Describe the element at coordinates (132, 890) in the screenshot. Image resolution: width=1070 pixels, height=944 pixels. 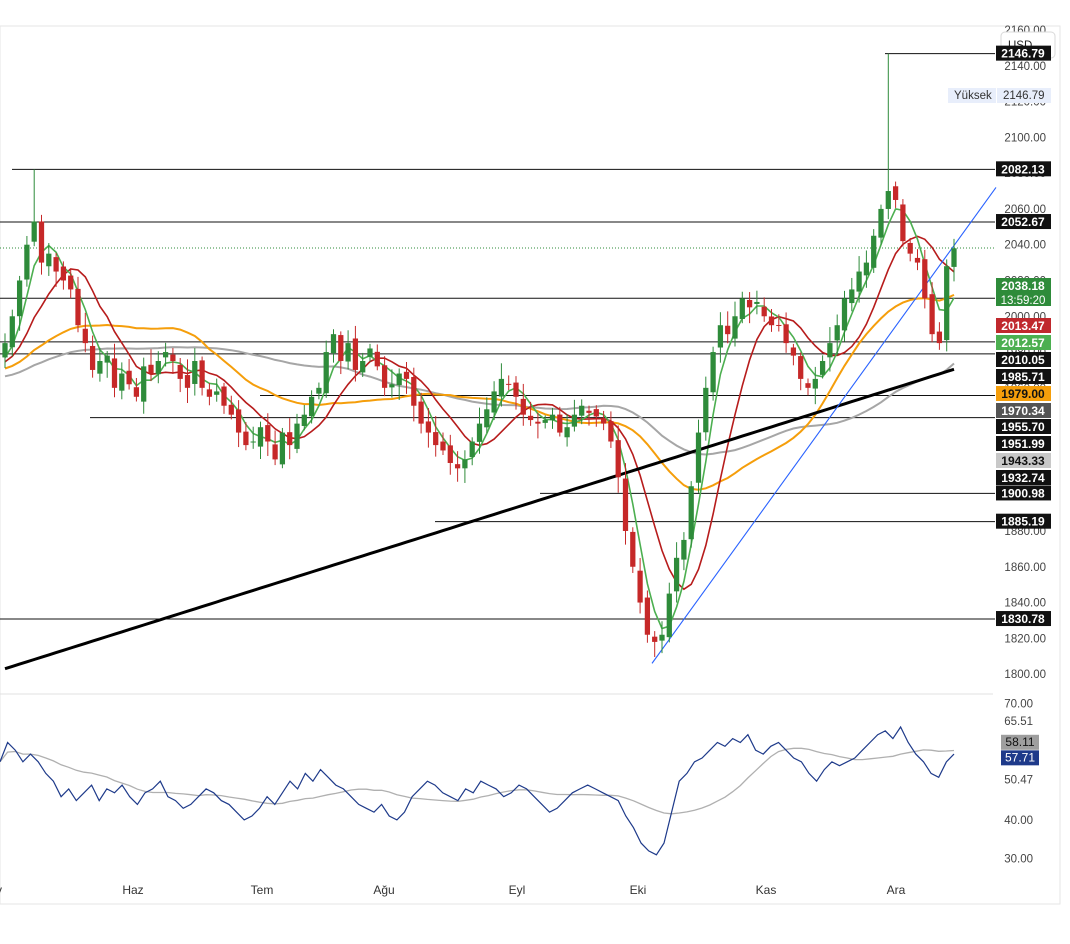
I see `time-tick-label: Haz` at that location.